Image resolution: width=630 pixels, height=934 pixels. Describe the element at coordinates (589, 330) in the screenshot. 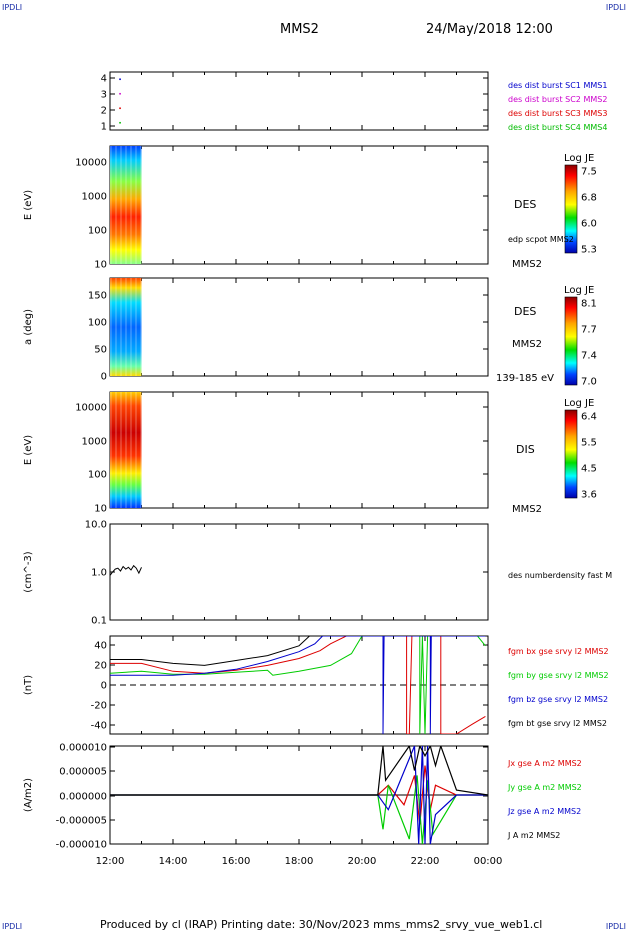

I see `colorbar-tick-label: 7.7` at that location.